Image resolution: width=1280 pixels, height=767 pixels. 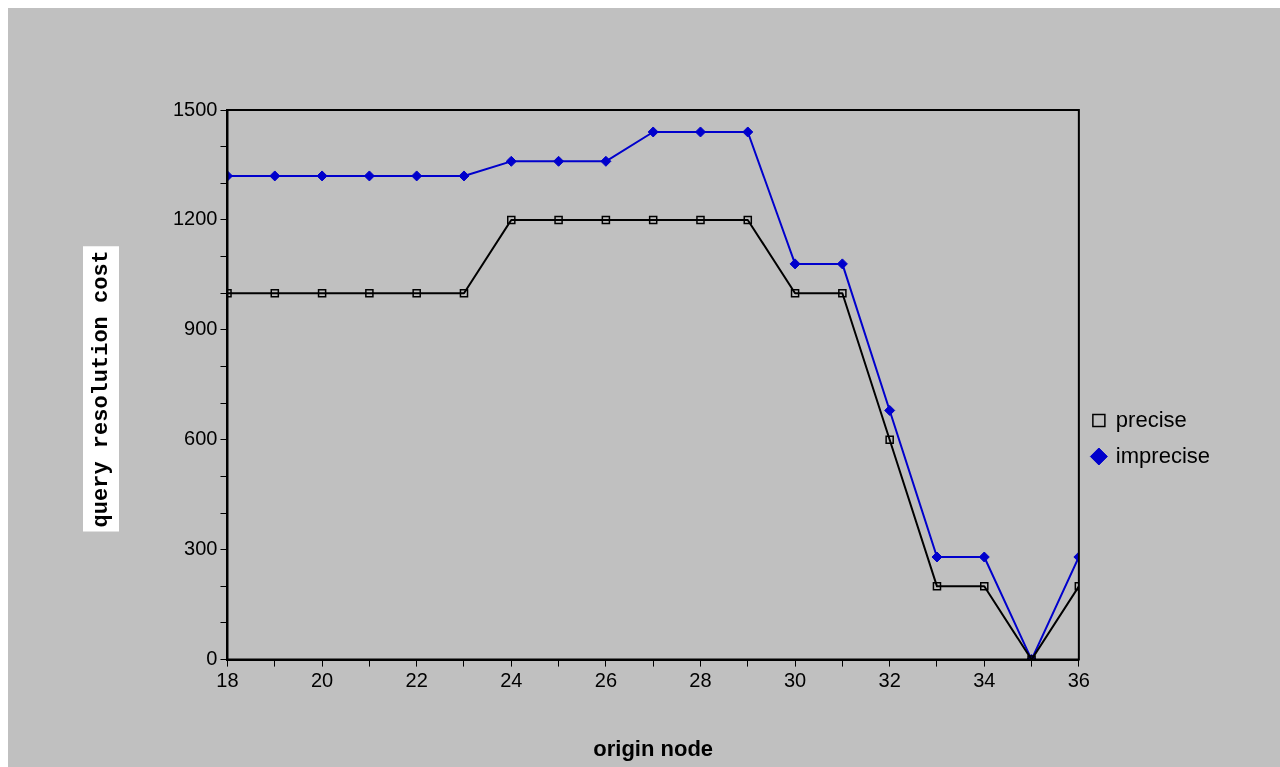 I want to click on x-tick-label: 18, so click(x=227, y=680).